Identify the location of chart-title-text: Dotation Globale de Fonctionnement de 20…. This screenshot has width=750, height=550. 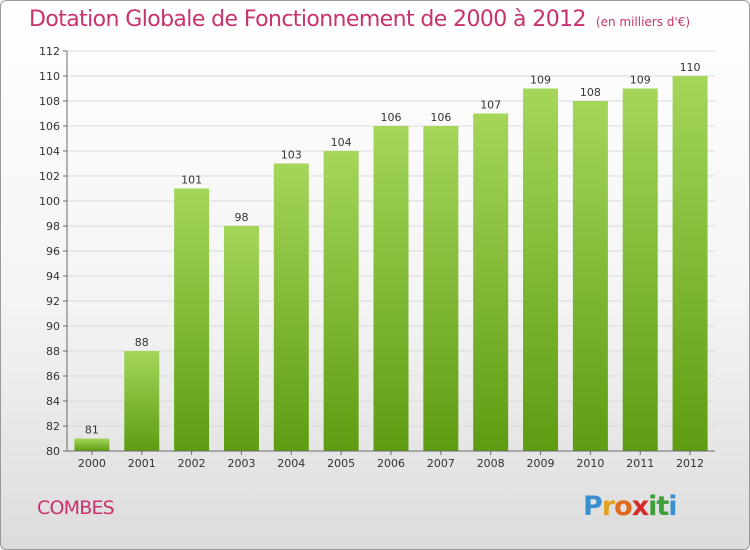
(308, 19).